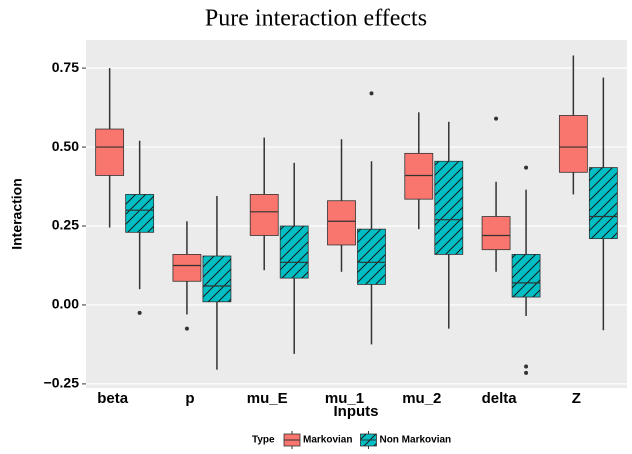  What do you see at coordinates (327, 440) in the screenshot?
I see `legend-label: Markovian` at bounding box center [327, 440].